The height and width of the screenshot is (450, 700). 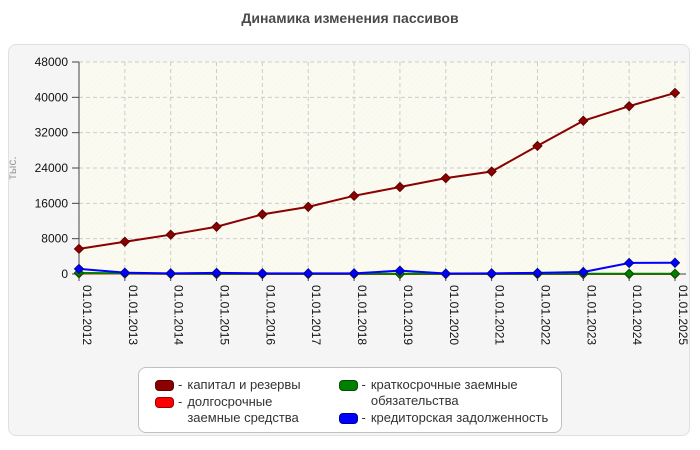 I want to click on x-tick-label: 01.01.2019, so click(x=408, y=315).